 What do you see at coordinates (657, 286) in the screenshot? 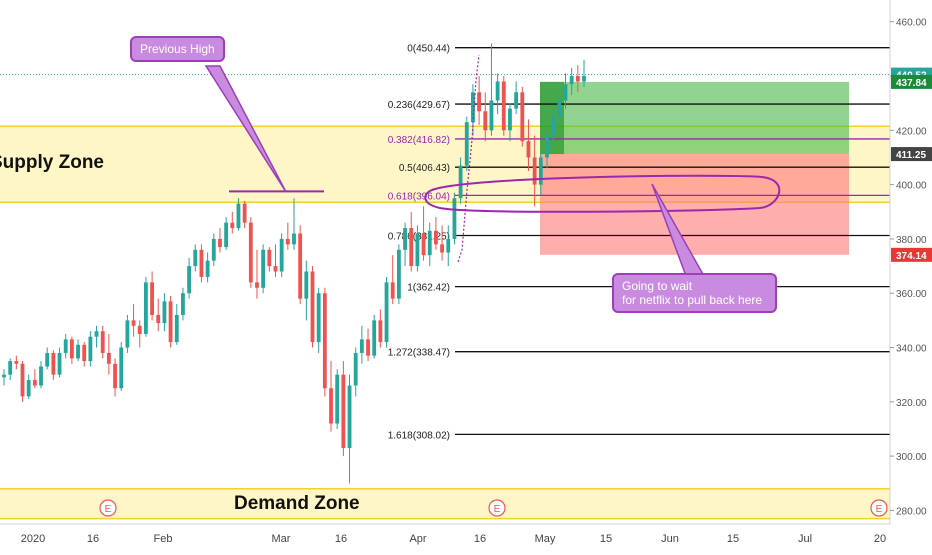
I see `pullback-text-line-1: Going to wait` at bounding box center [657, 286].